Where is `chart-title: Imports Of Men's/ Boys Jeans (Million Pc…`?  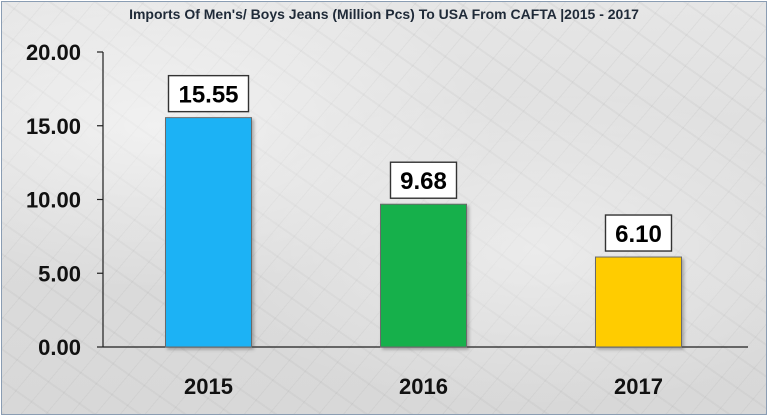 chart-title: Imports Of Men's/ Boys Jeans (Million Pc… is located at coordinates (384, 14).